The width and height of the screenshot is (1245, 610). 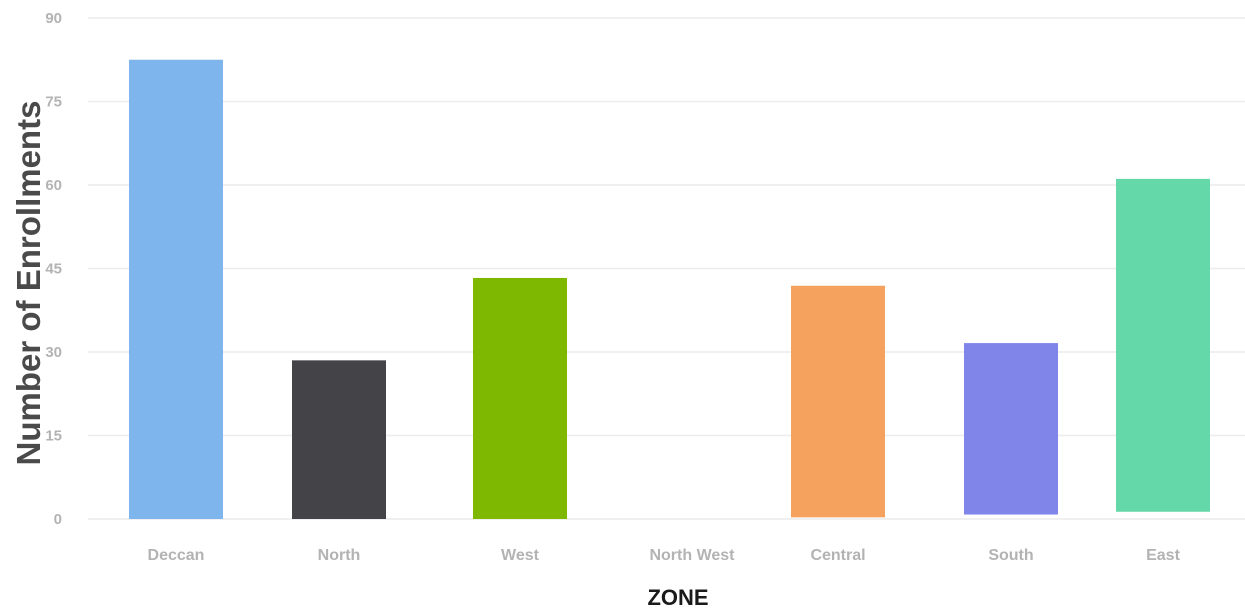 I want to click on x-tick-label: Deccan, so click(x=176, y=555).